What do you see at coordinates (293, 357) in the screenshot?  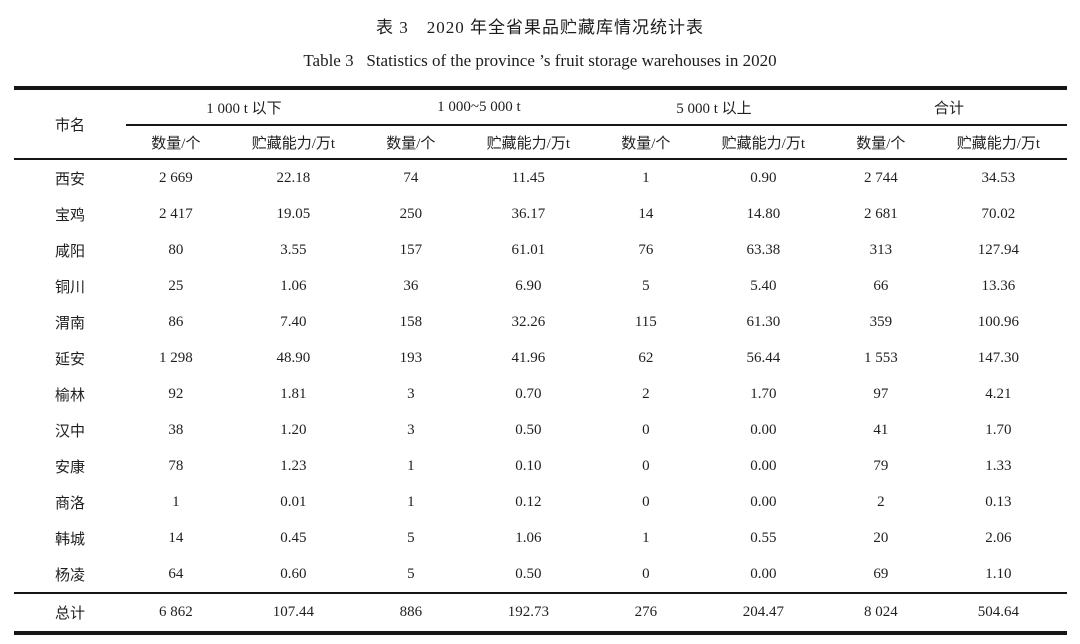 I see `value-cell: 48.90` at bounding box center [293, 357].